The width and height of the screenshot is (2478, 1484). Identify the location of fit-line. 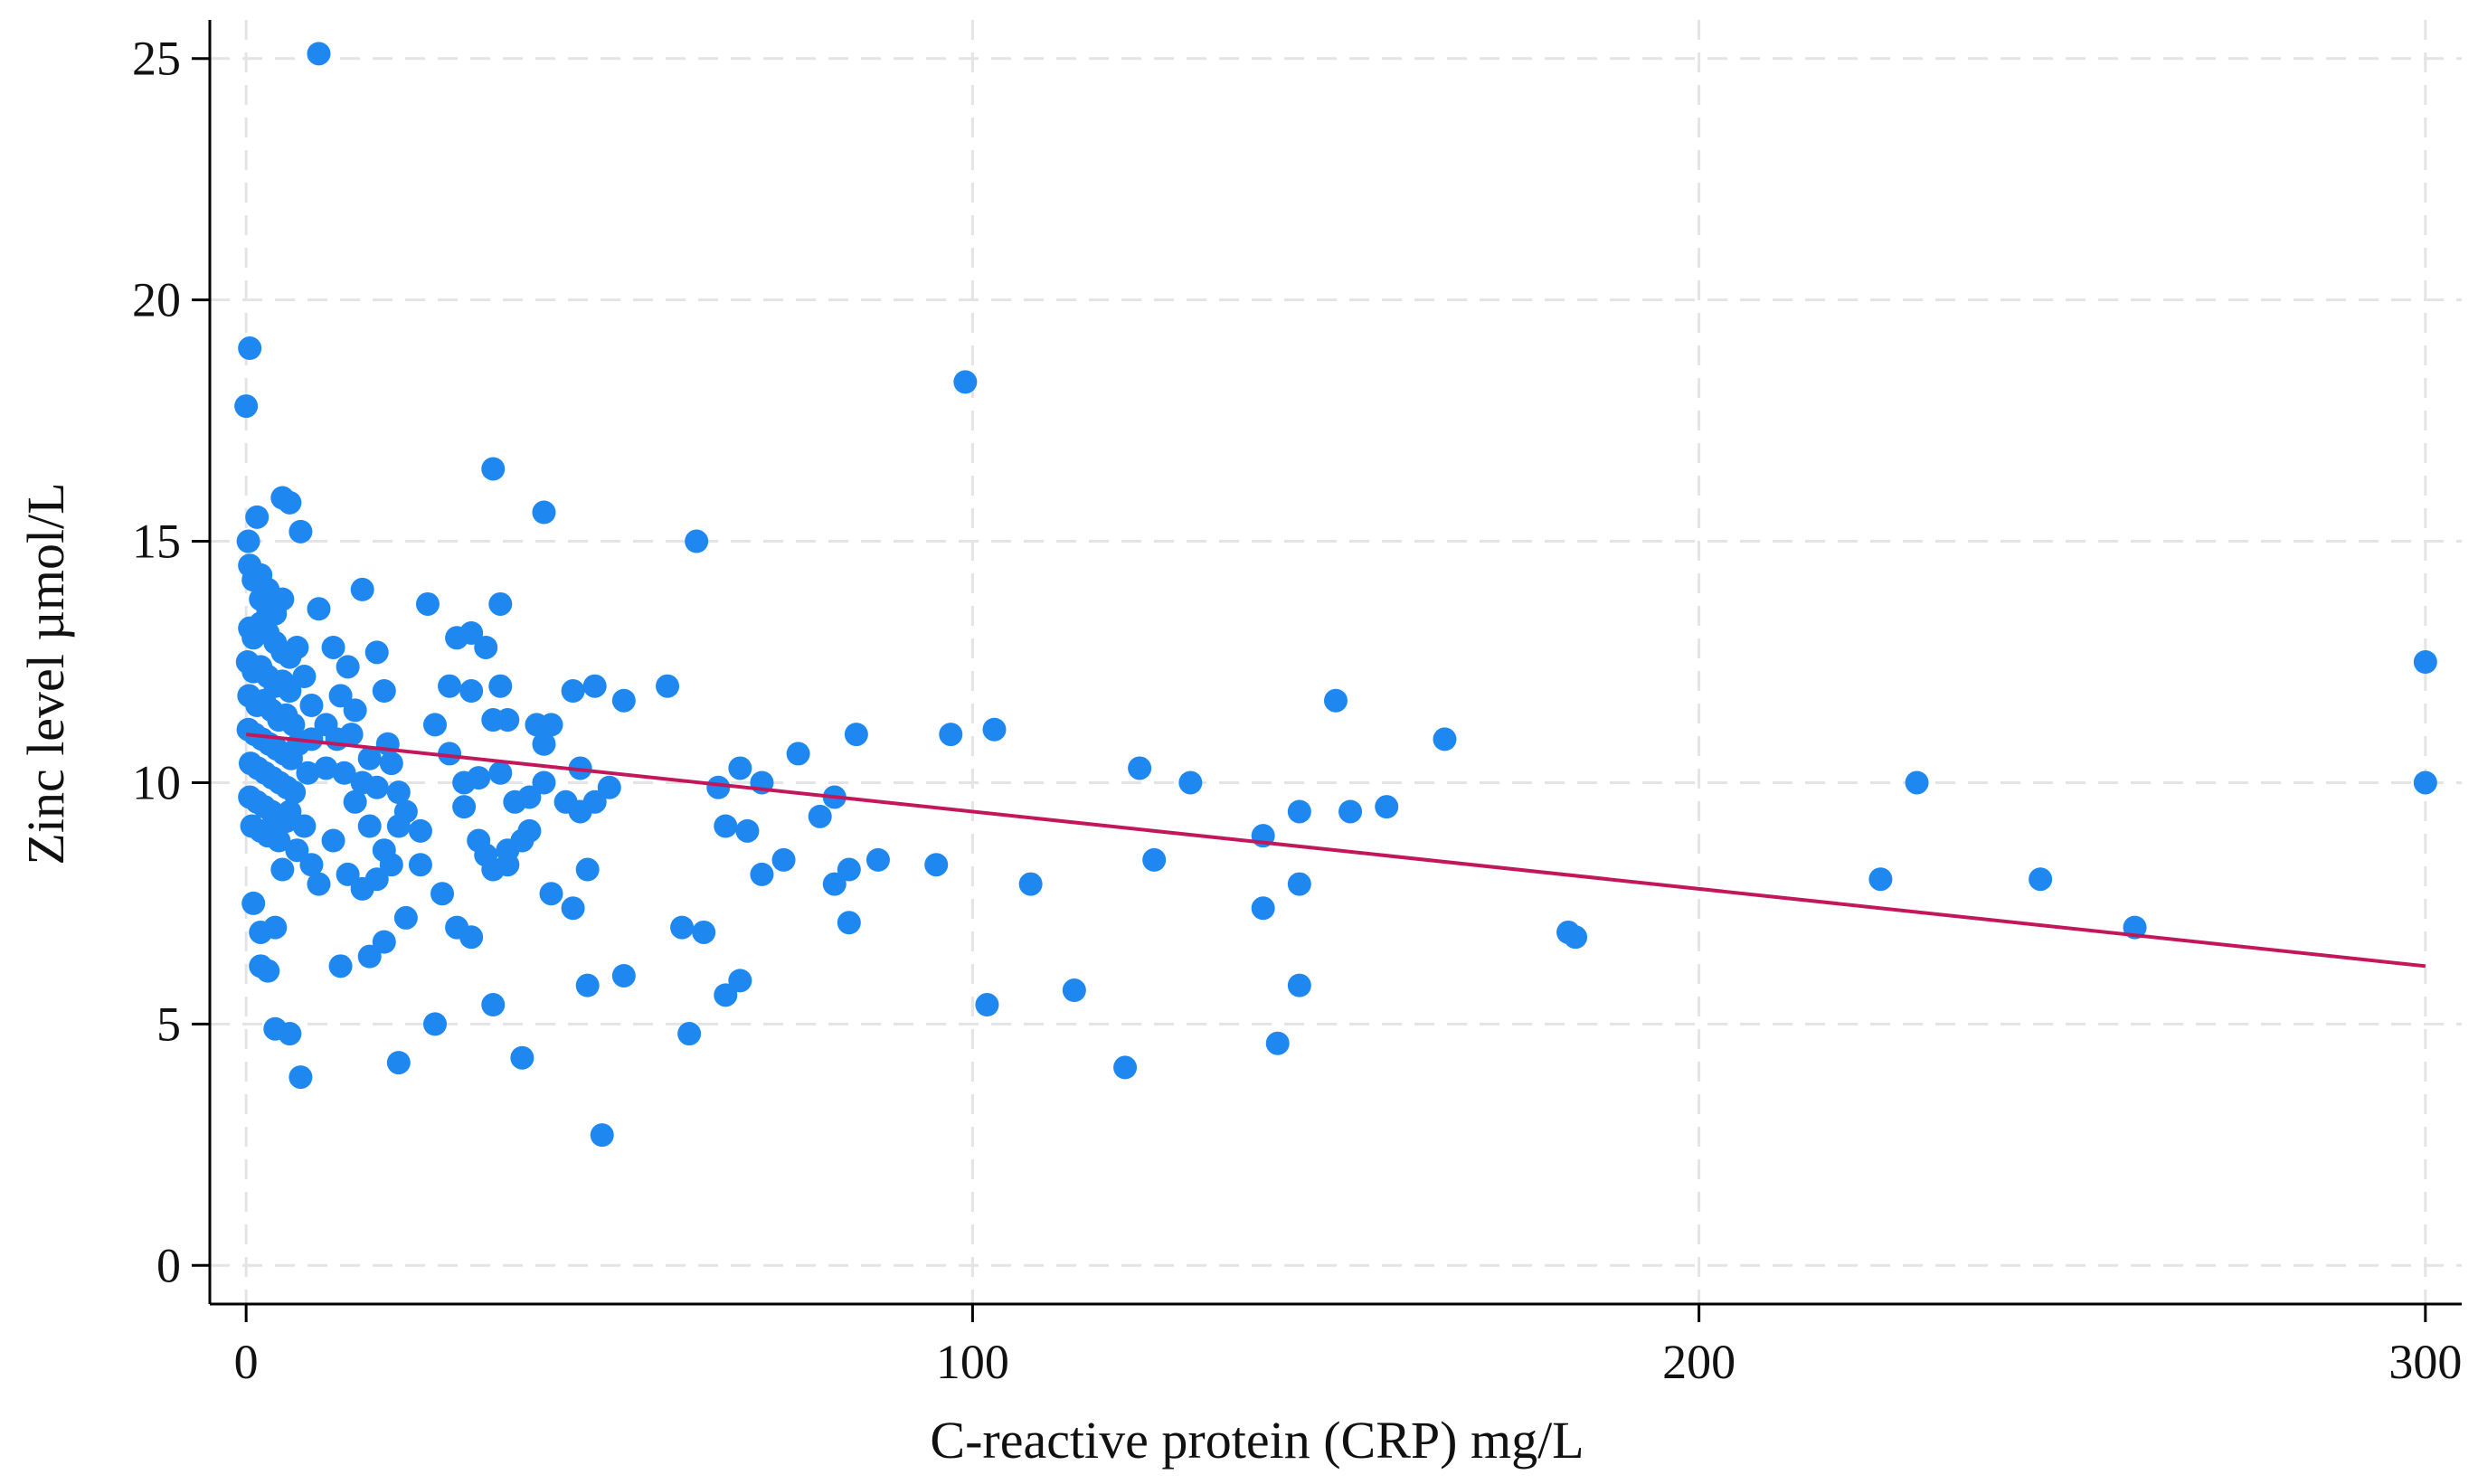
(1335, 851).